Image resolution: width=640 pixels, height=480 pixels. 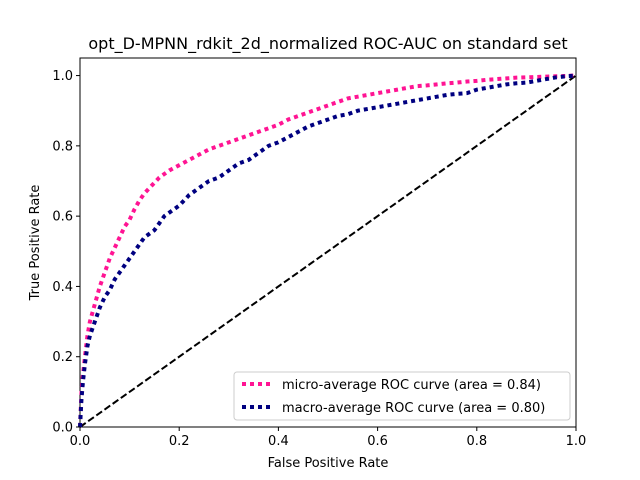 What do you see at coordinates (476, 441) in the screenshot?
I see `x-tick-label: 0.8` at bounding box center [476, 441].